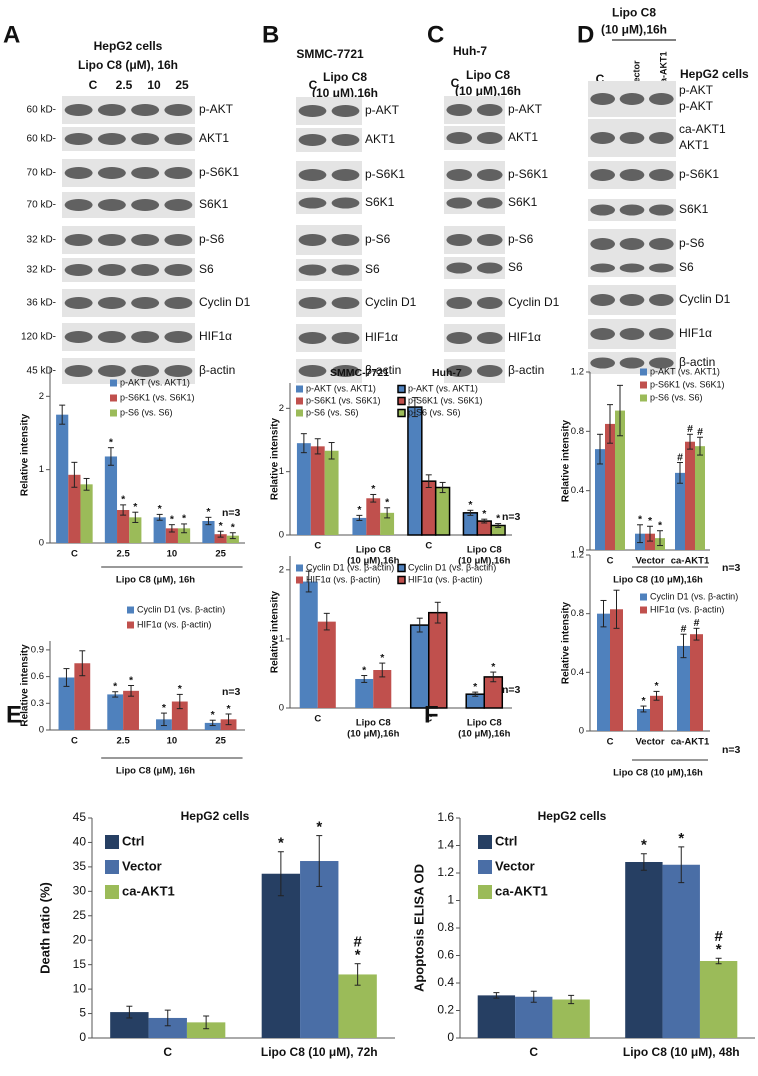 This screenshot has width=758, height=1076. Describe the element at coordinates (506, 840) in the screenshot. I see `legend-label: Ctrl` at that location.